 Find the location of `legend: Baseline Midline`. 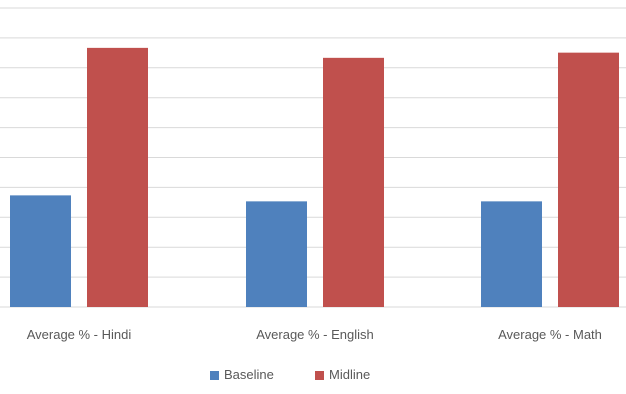

legend: Baseline Midline is located at coordinates (290, 374).